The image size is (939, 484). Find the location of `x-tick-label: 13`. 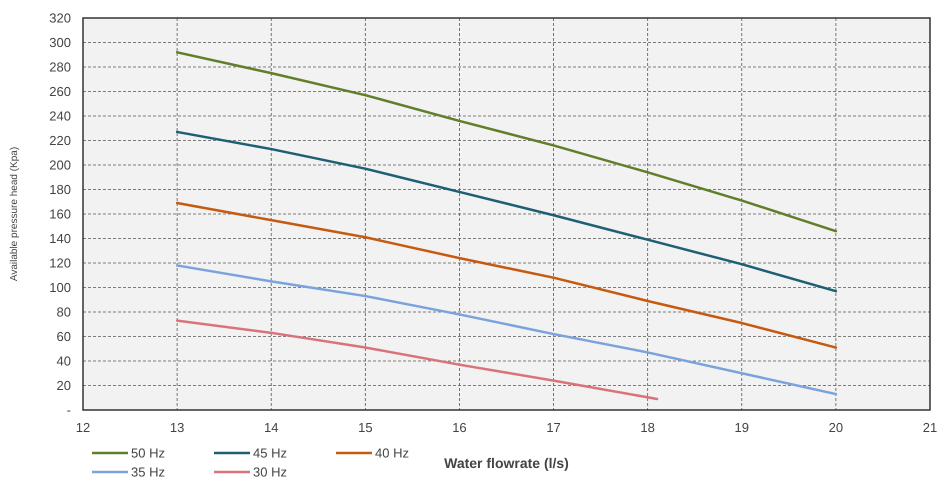

x-tick-label: 13 is located at coordinates (177, 427).